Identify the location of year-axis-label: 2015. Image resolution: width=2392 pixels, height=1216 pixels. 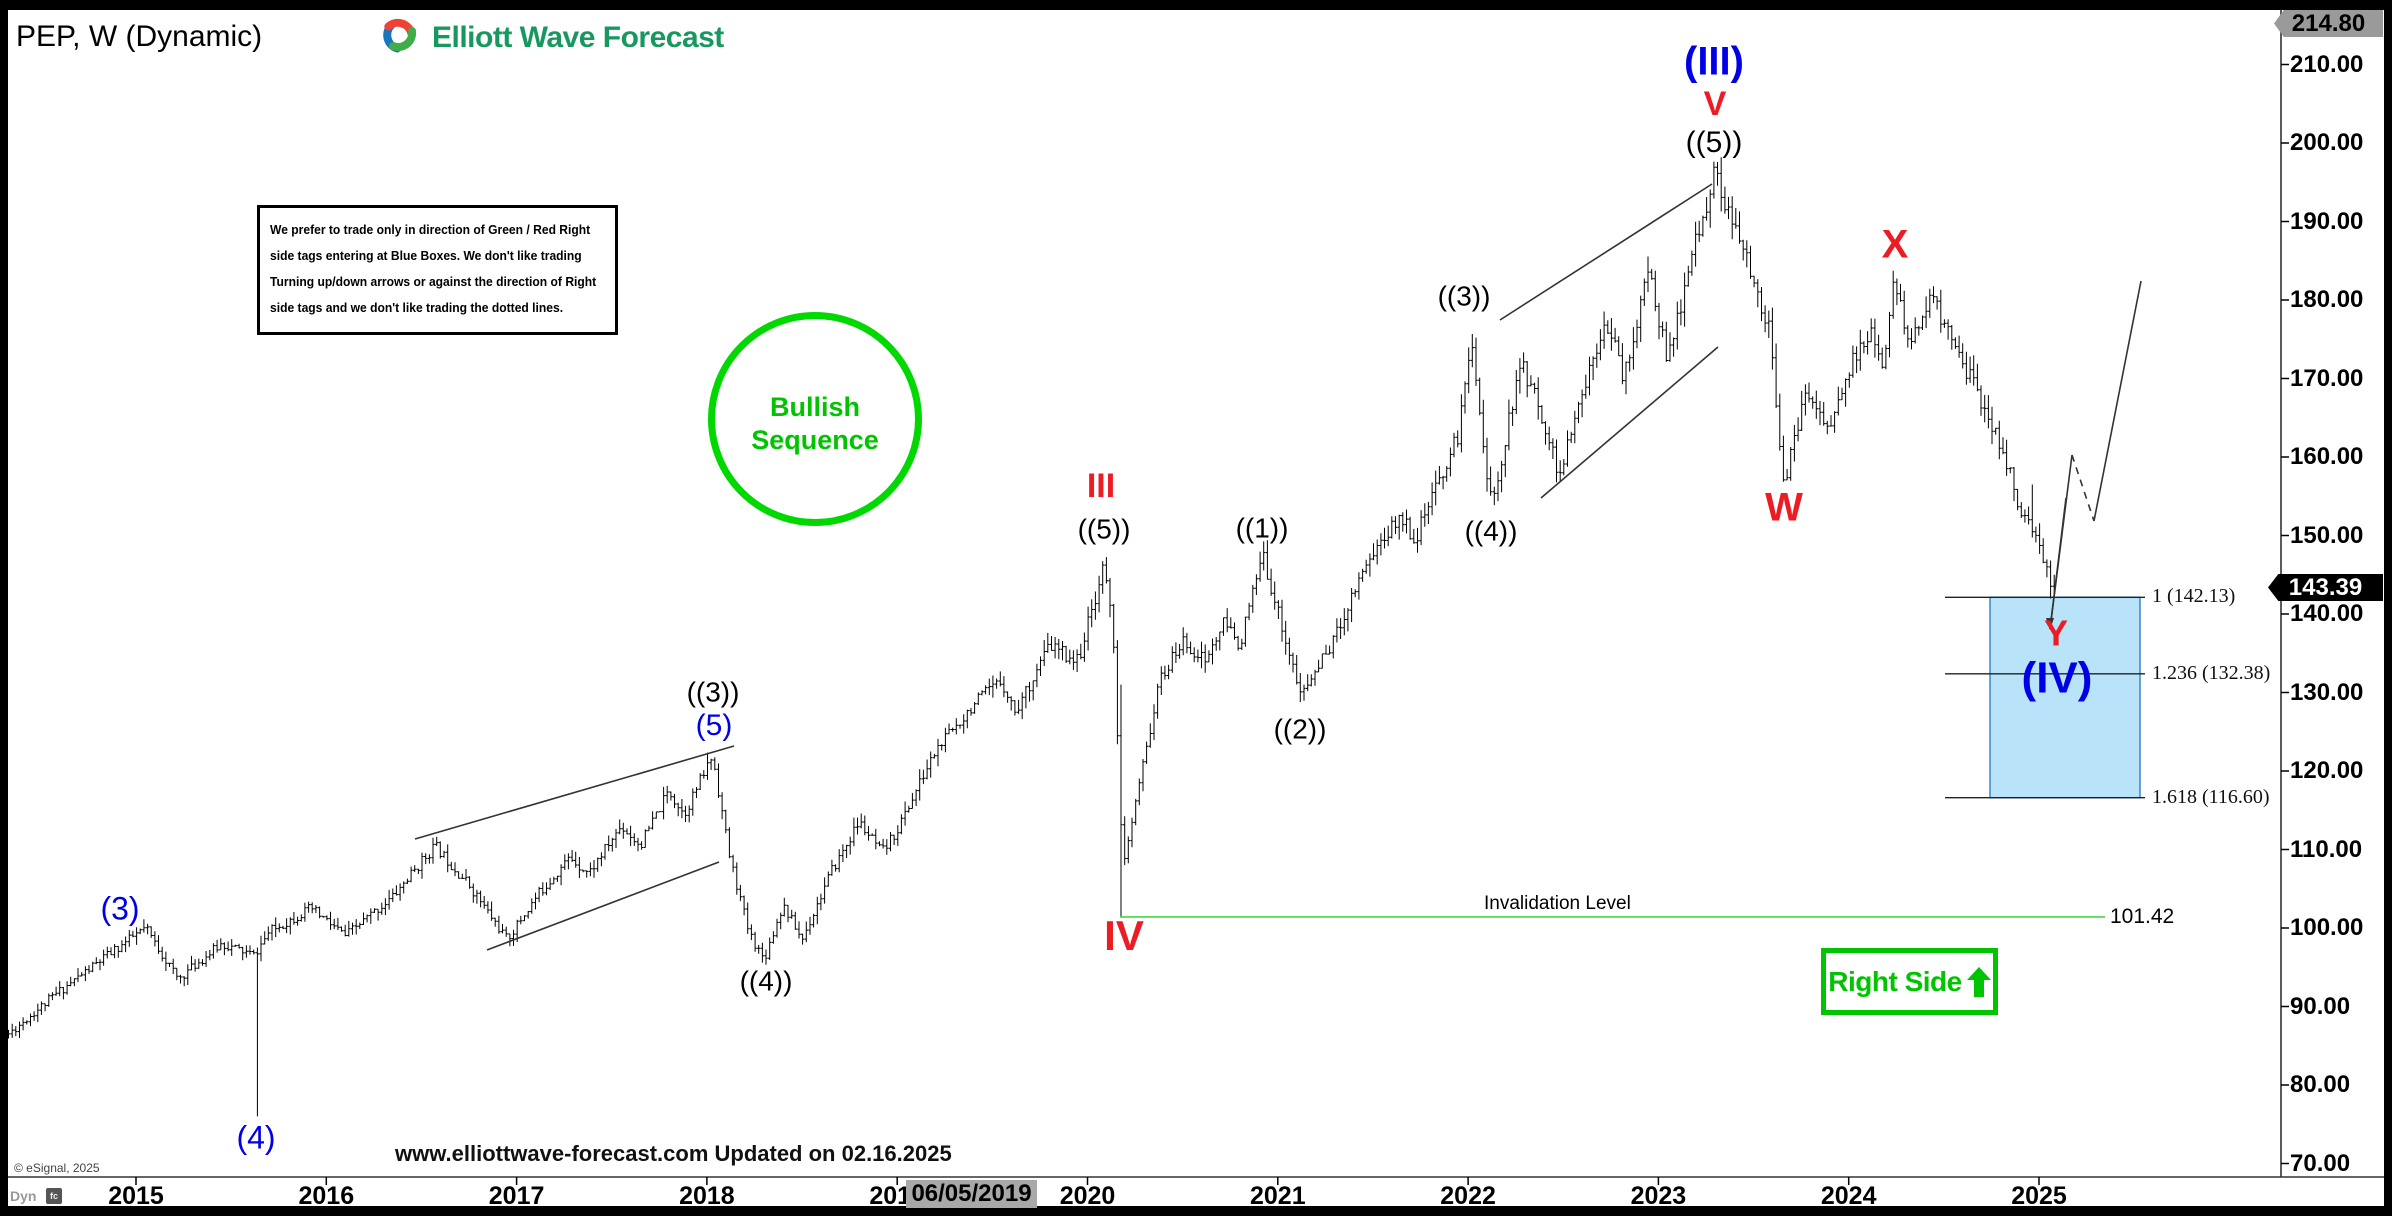
(136, 1196).